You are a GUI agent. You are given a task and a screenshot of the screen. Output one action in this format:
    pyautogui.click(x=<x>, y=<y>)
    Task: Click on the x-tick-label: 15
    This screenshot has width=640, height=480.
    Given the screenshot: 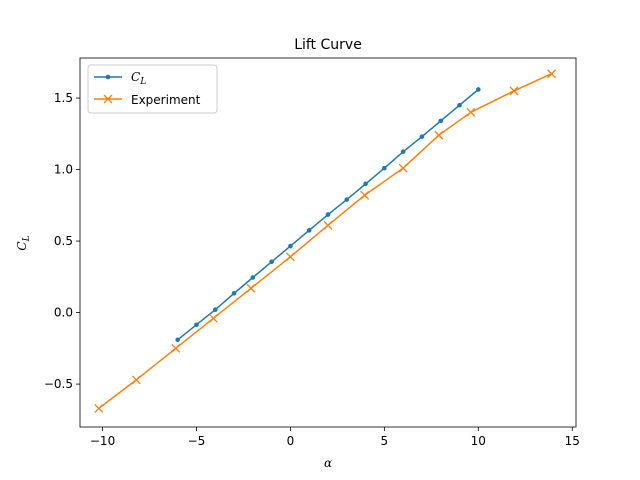 What is the action you would take?
    pyautogui.click(x=572, y=441)
    